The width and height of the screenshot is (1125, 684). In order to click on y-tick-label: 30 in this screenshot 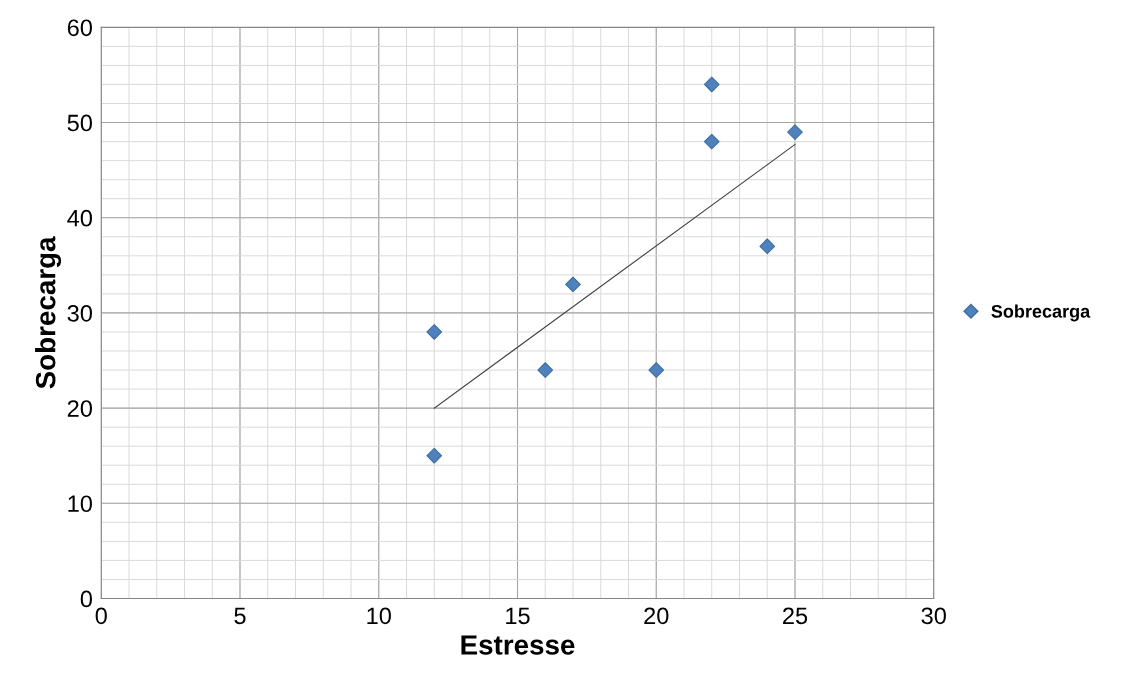, I will do `click(79, 313)`.